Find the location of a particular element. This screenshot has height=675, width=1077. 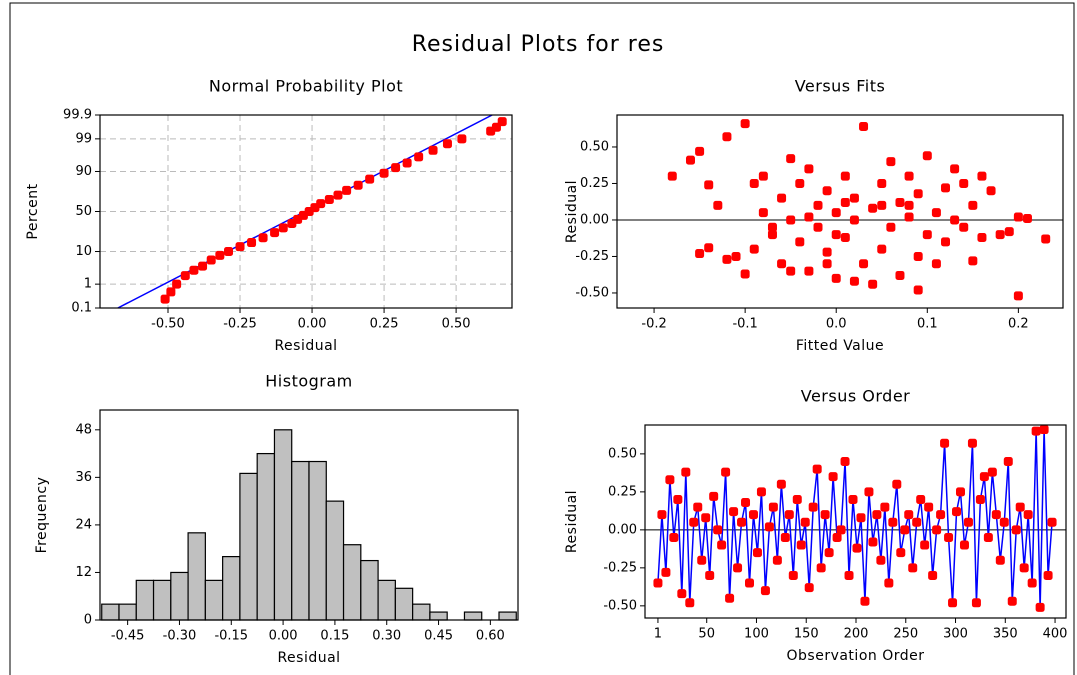

x-tick-label: 100 is located at coordinates (756, 634).